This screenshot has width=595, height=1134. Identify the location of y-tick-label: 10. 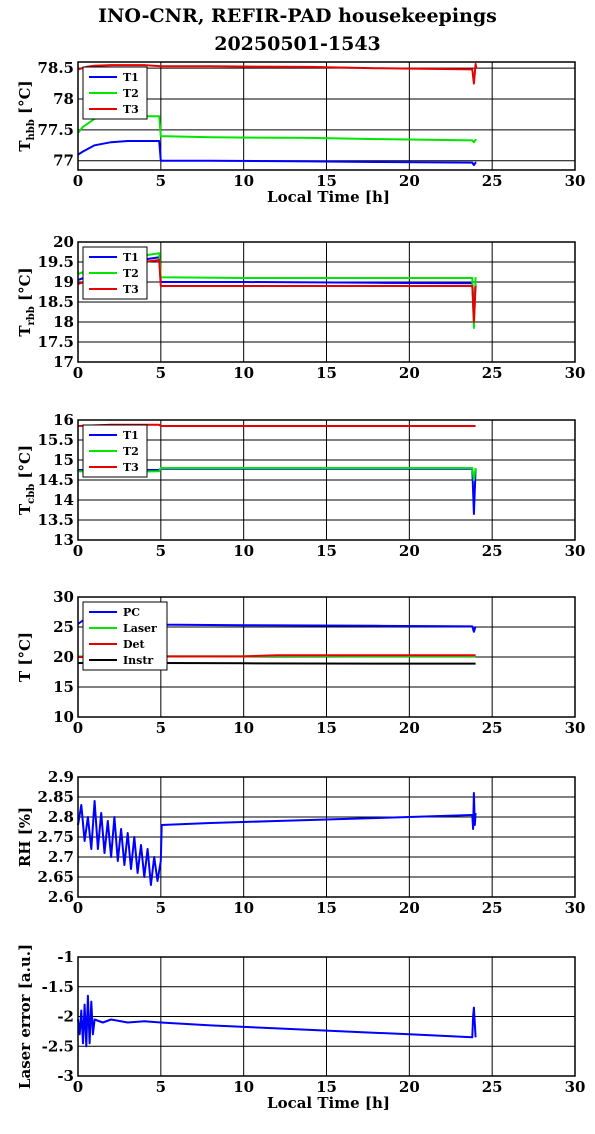
(63, 717).